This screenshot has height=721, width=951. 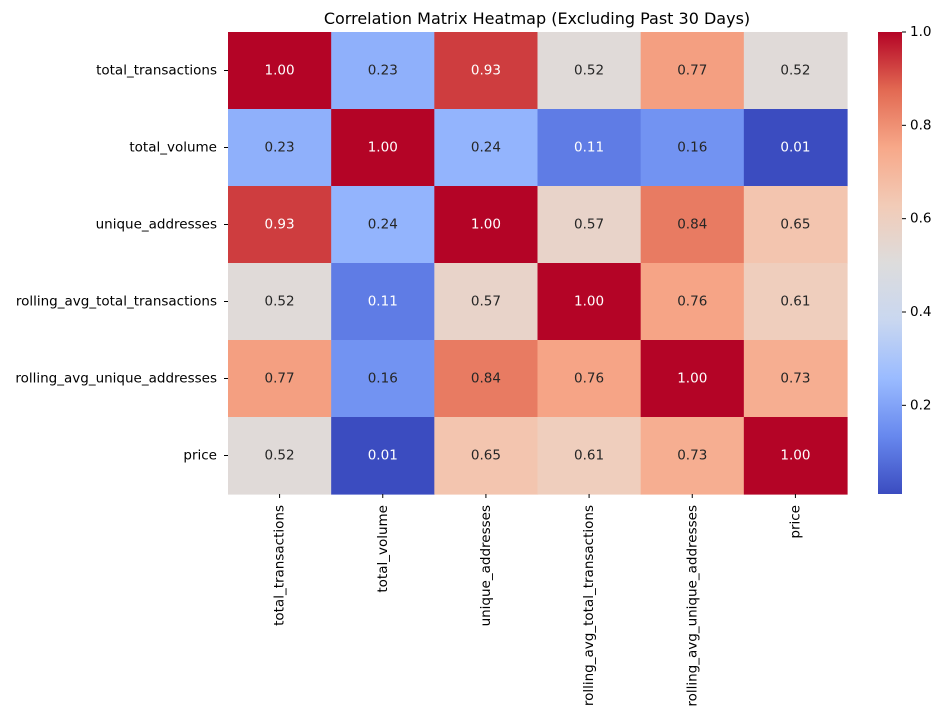 What do you see at coordinates (156, 71) in the screenshot?
I see `row-label: total_transactions` at bounding box center [156, 71].